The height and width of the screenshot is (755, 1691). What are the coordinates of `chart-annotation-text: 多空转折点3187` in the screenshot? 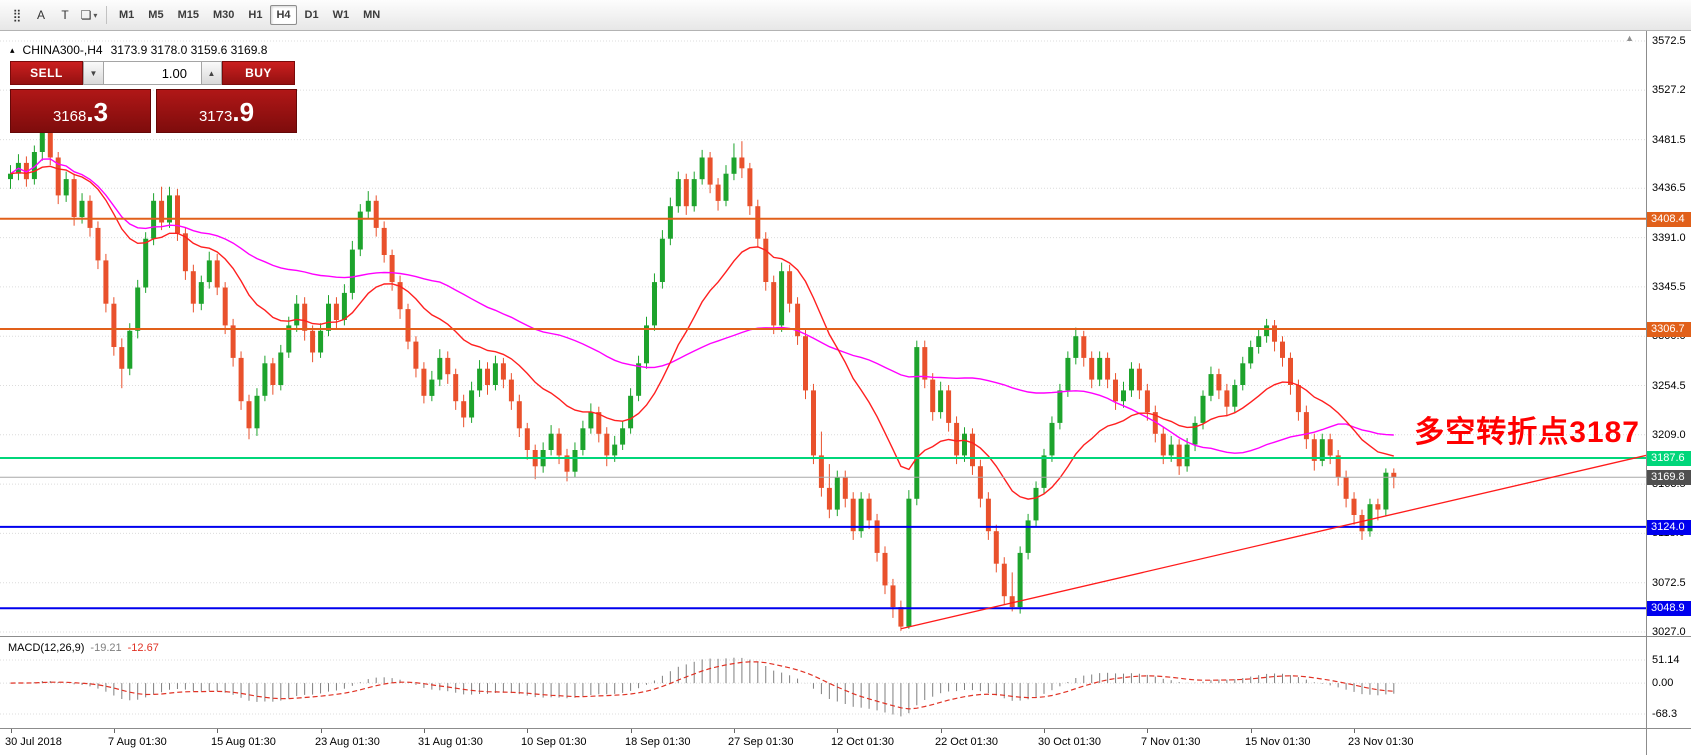 It's located at (1527, 432).